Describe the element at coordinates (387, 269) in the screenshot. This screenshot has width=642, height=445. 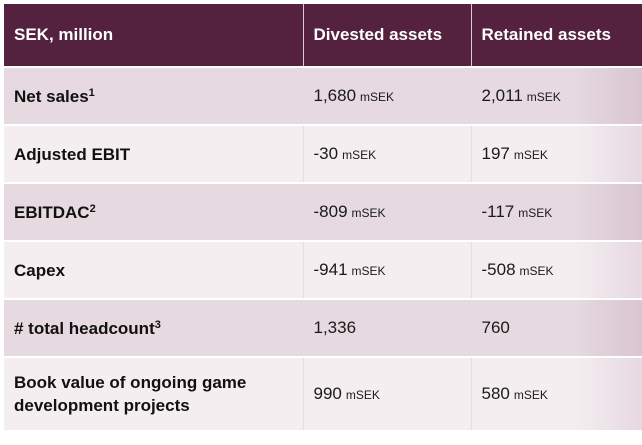
I see `divested-value-cell: -941 mSEK` at that location.